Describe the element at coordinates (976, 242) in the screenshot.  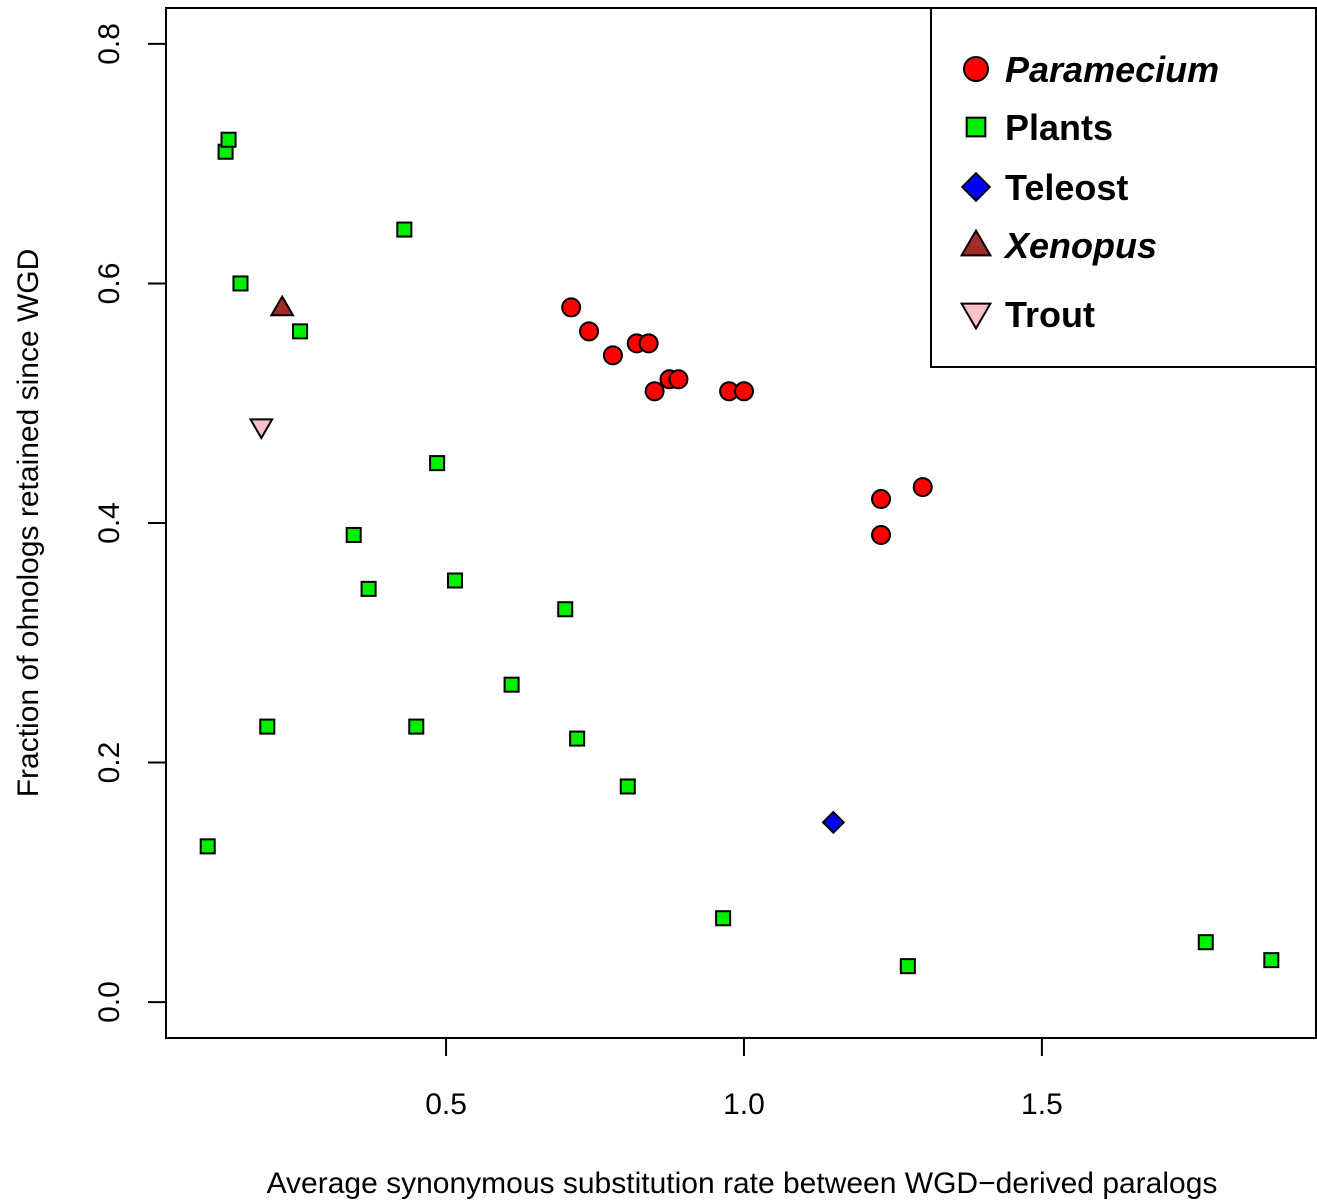
I see `legend-marker-xenopus` at that location.